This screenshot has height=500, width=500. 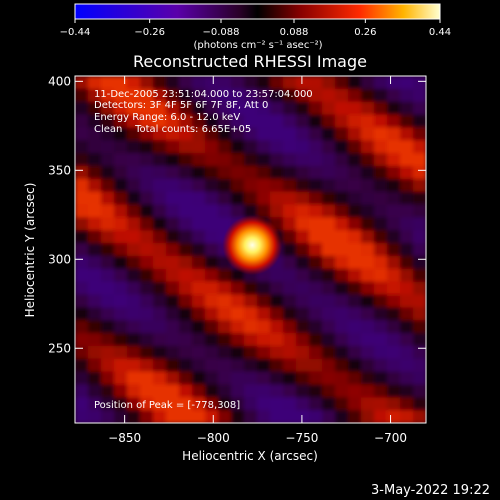 I want to click on y-tick-label: 400, so click(x=59, y=81).